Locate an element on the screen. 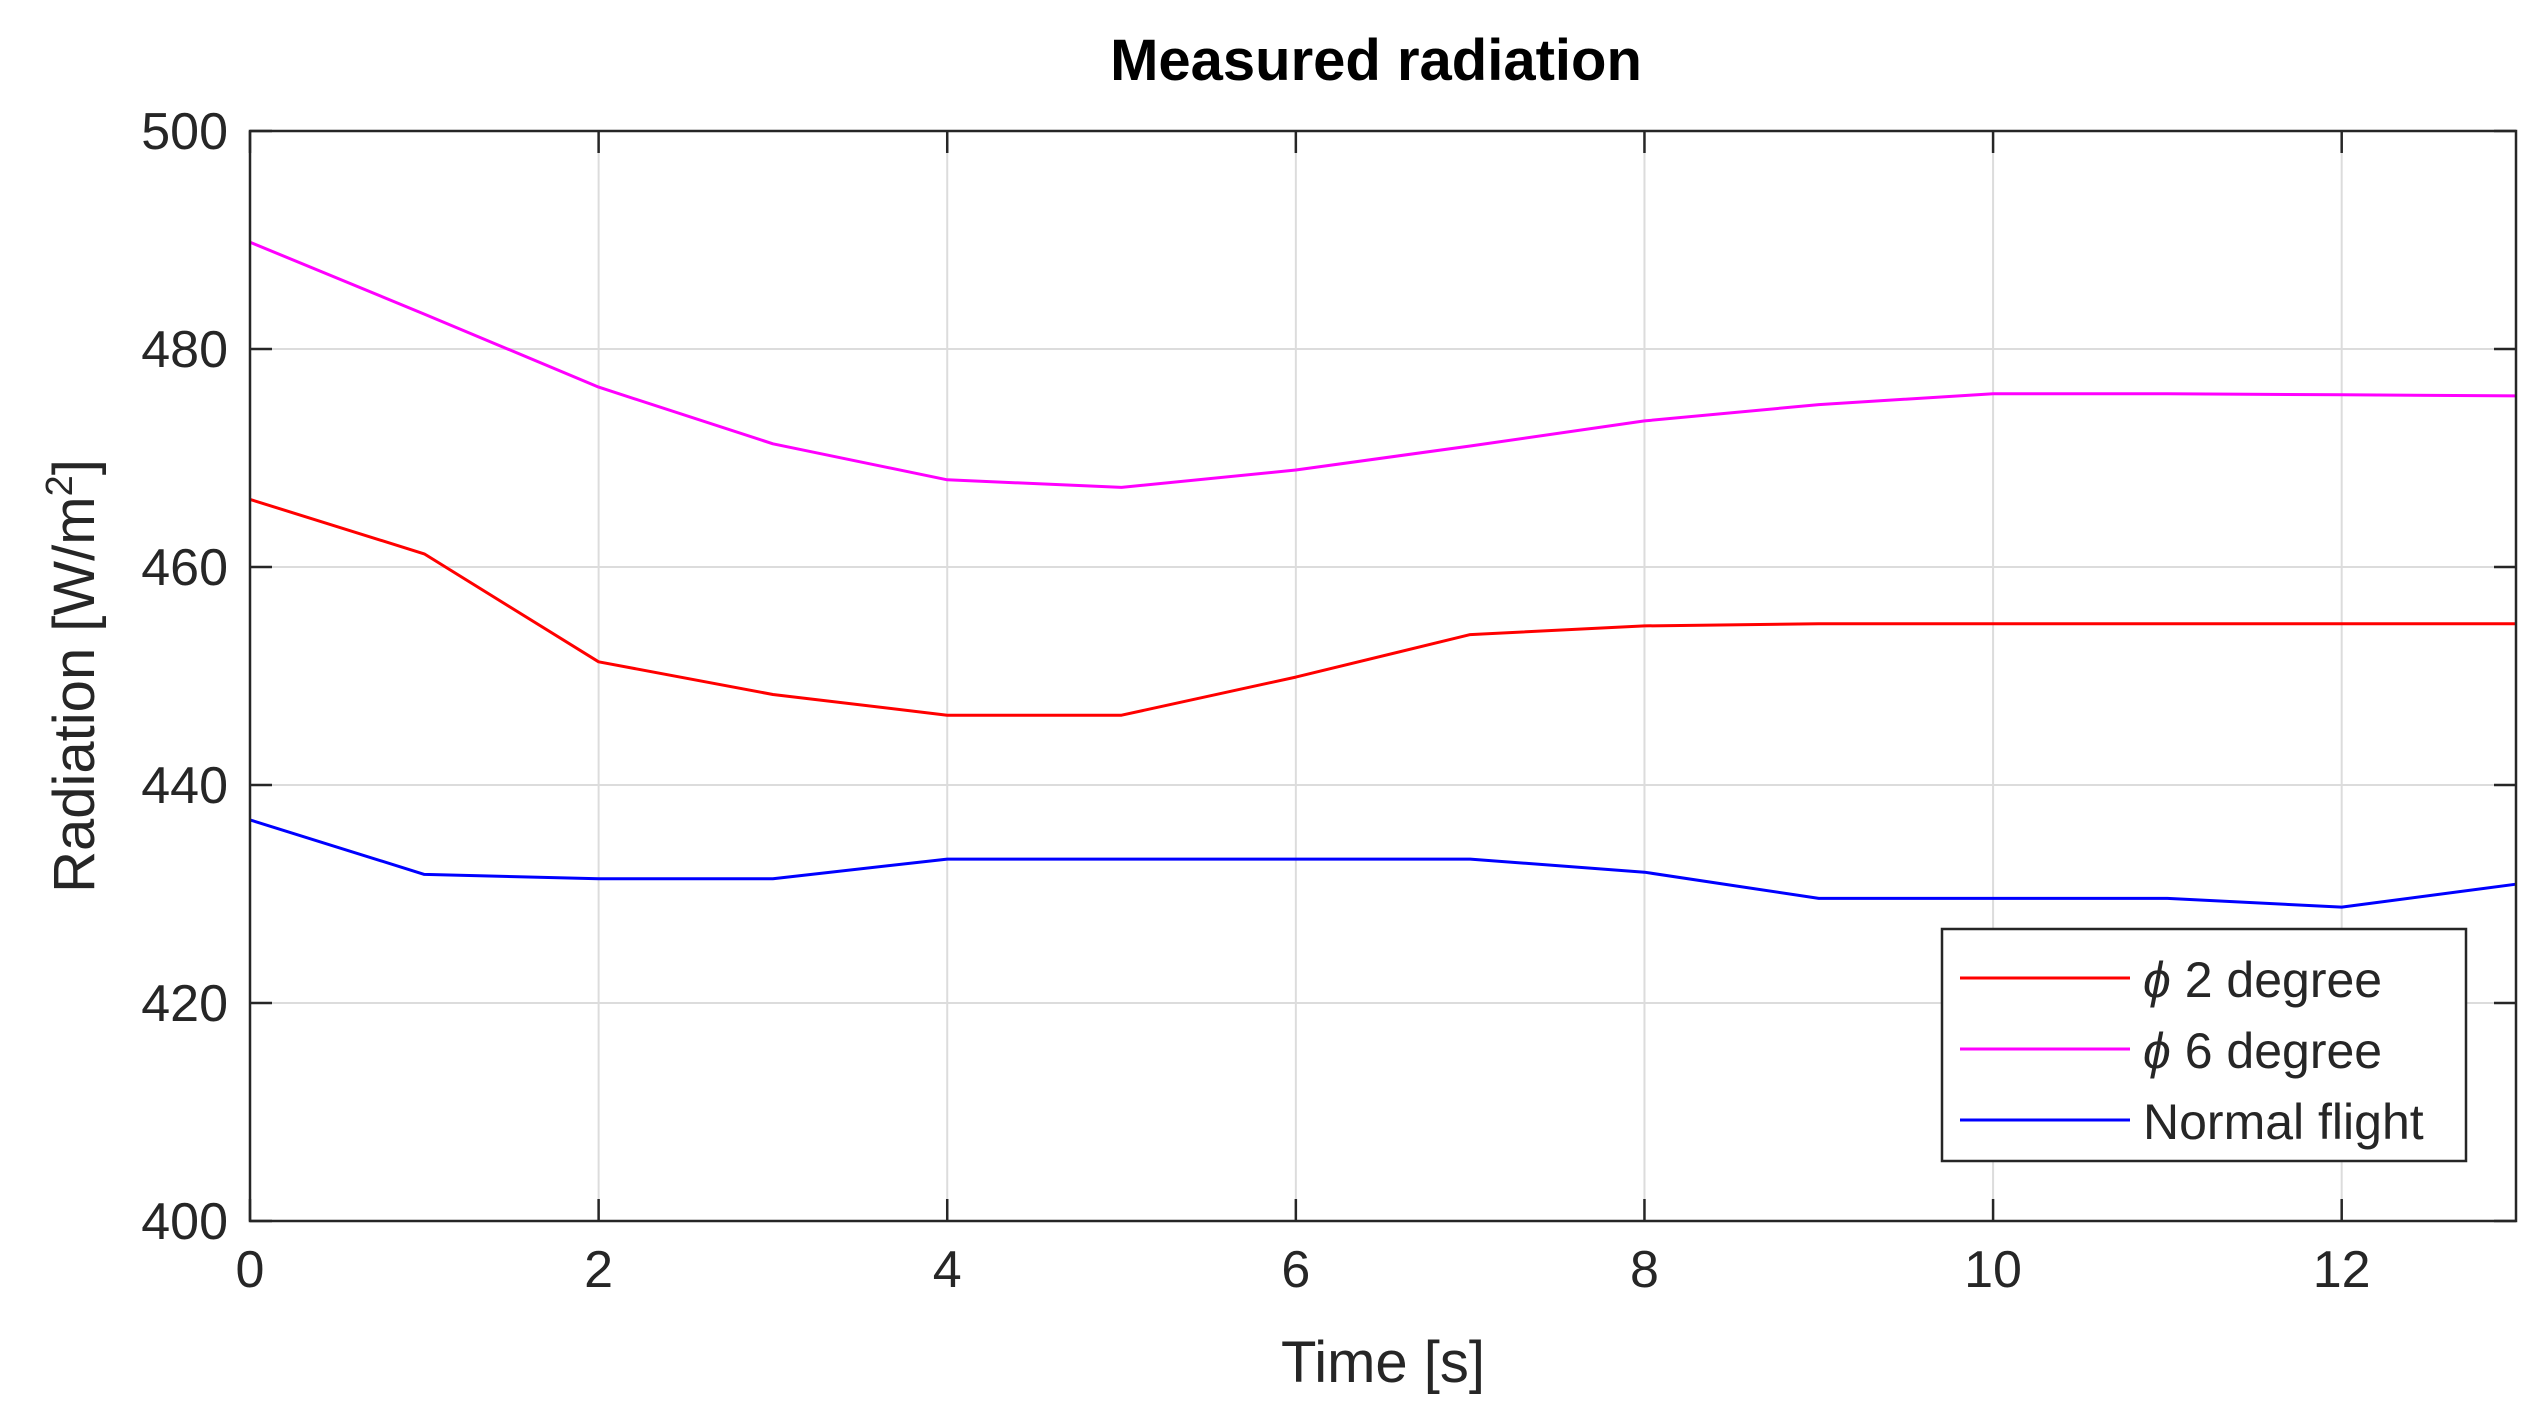 This screenshot has width=2538, height=1423. legend-box is located at coordinates (2204, 1045).